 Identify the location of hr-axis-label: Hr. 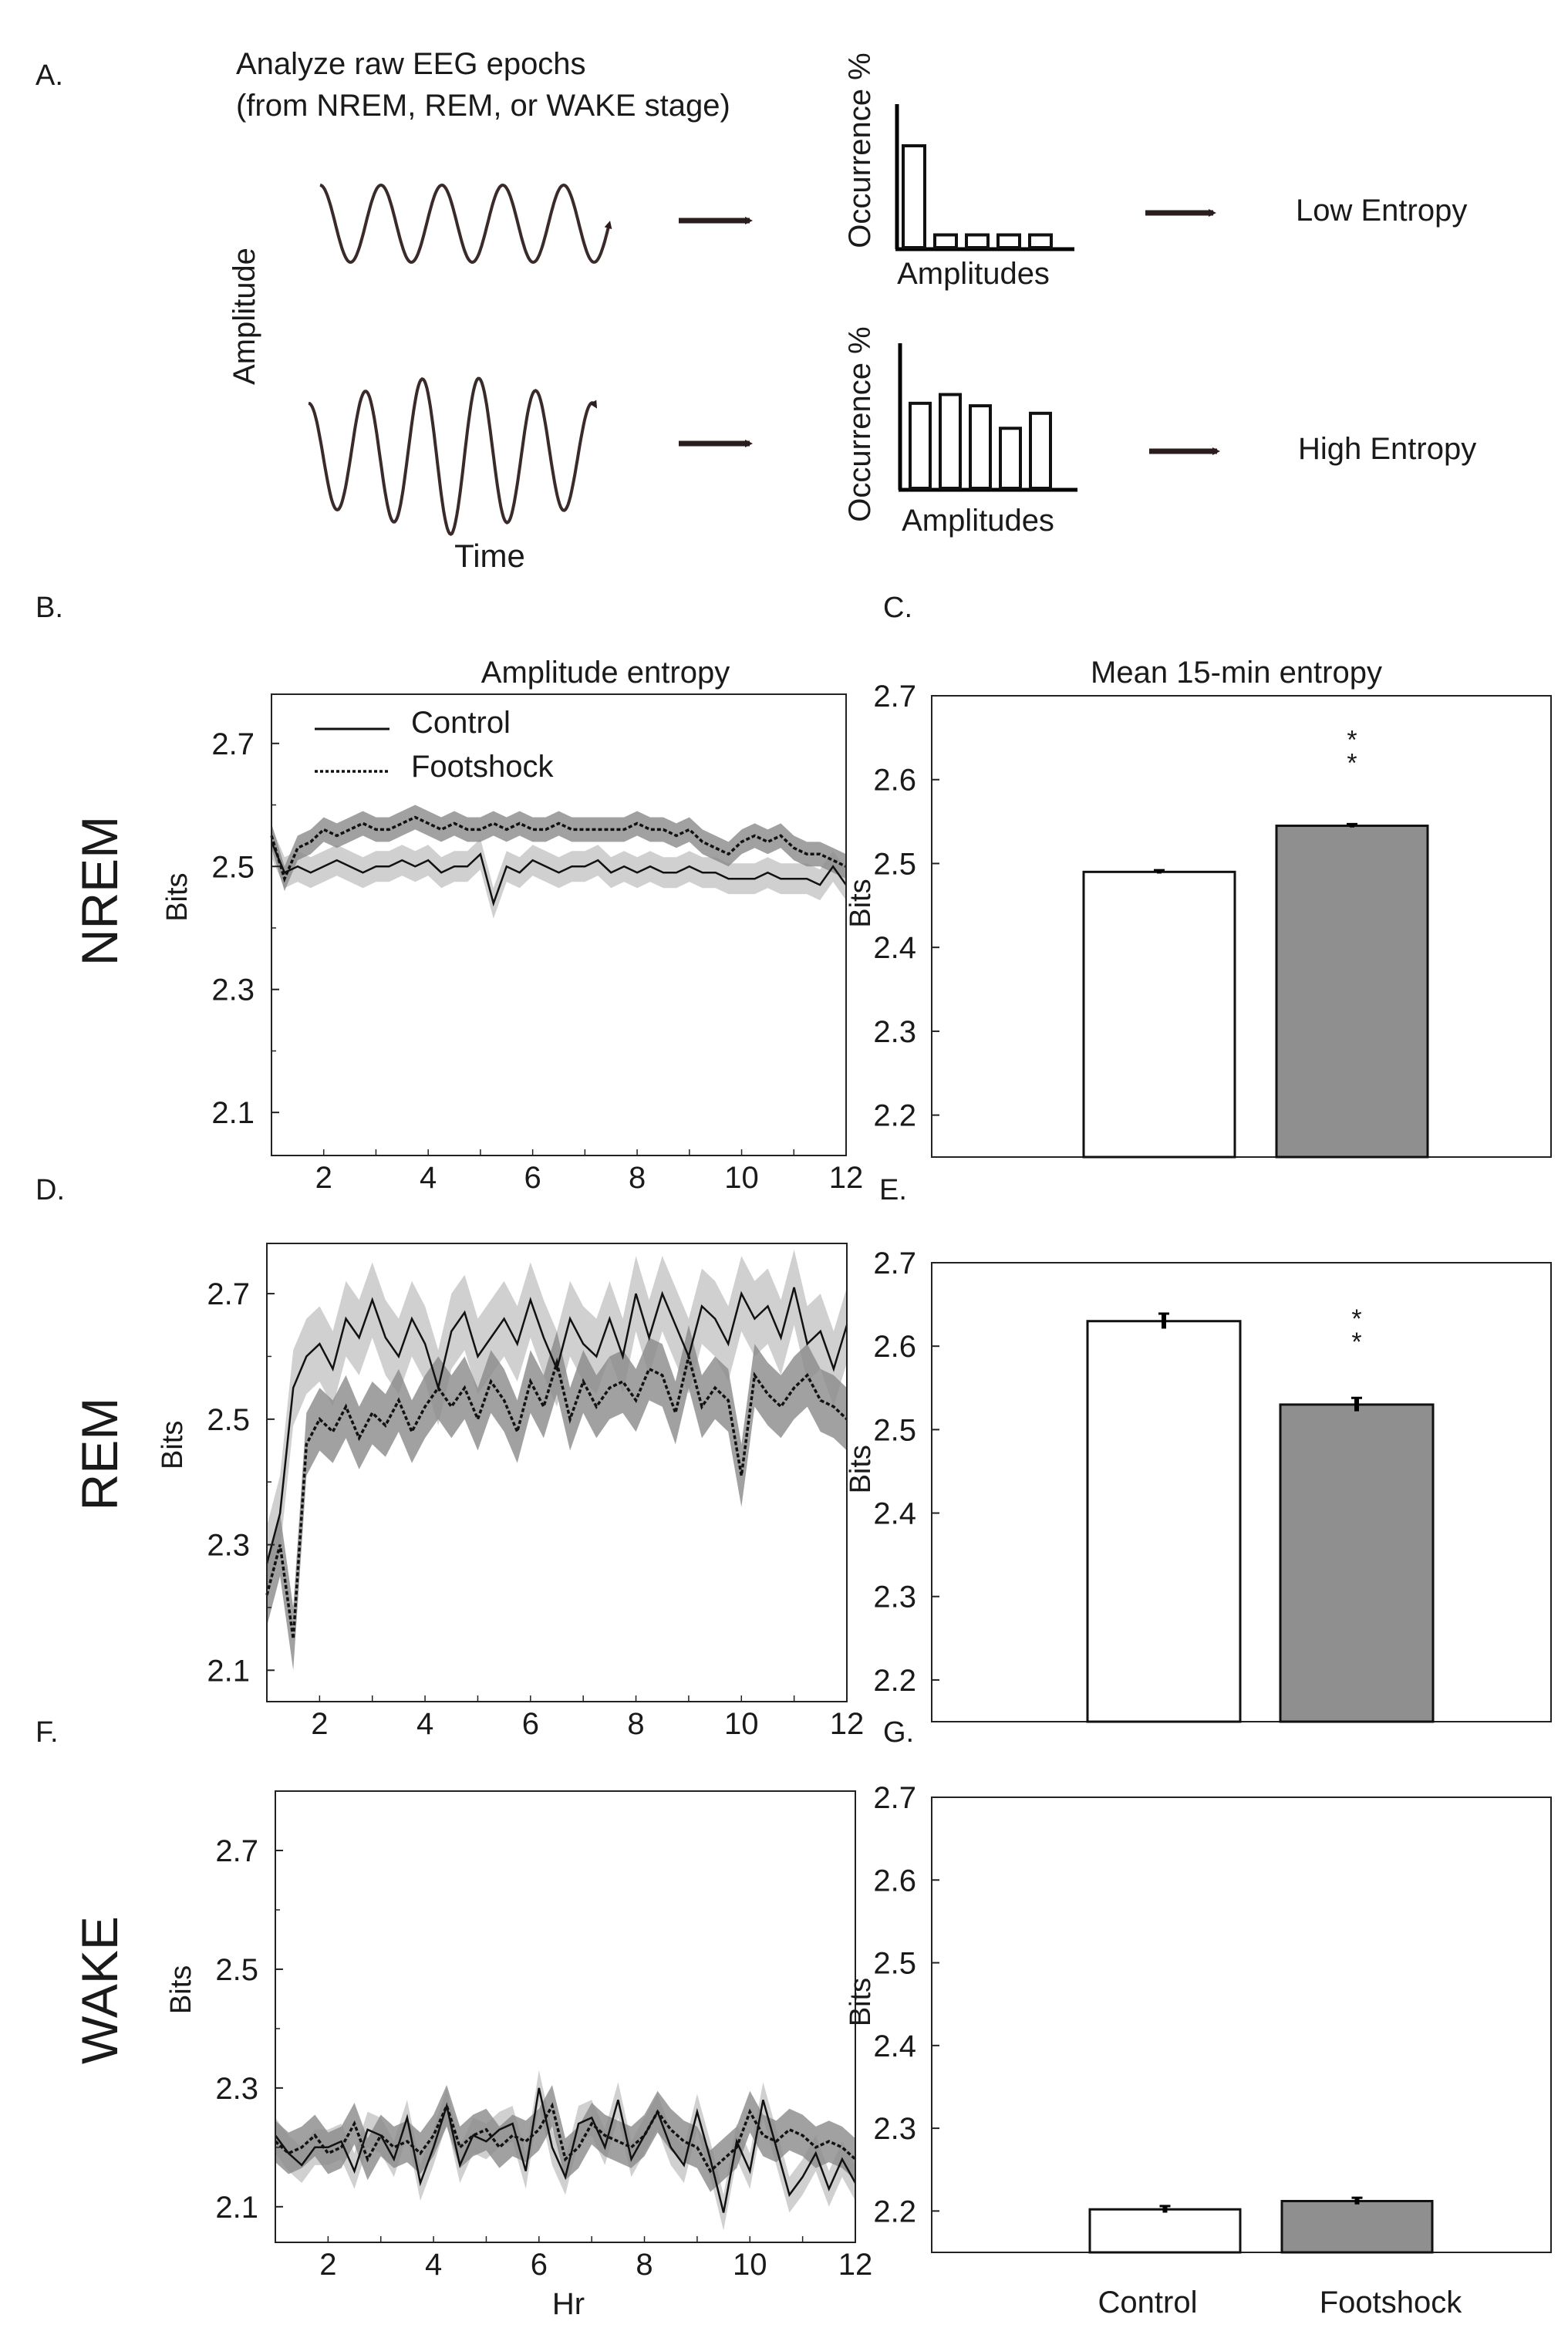
(569, 2304).